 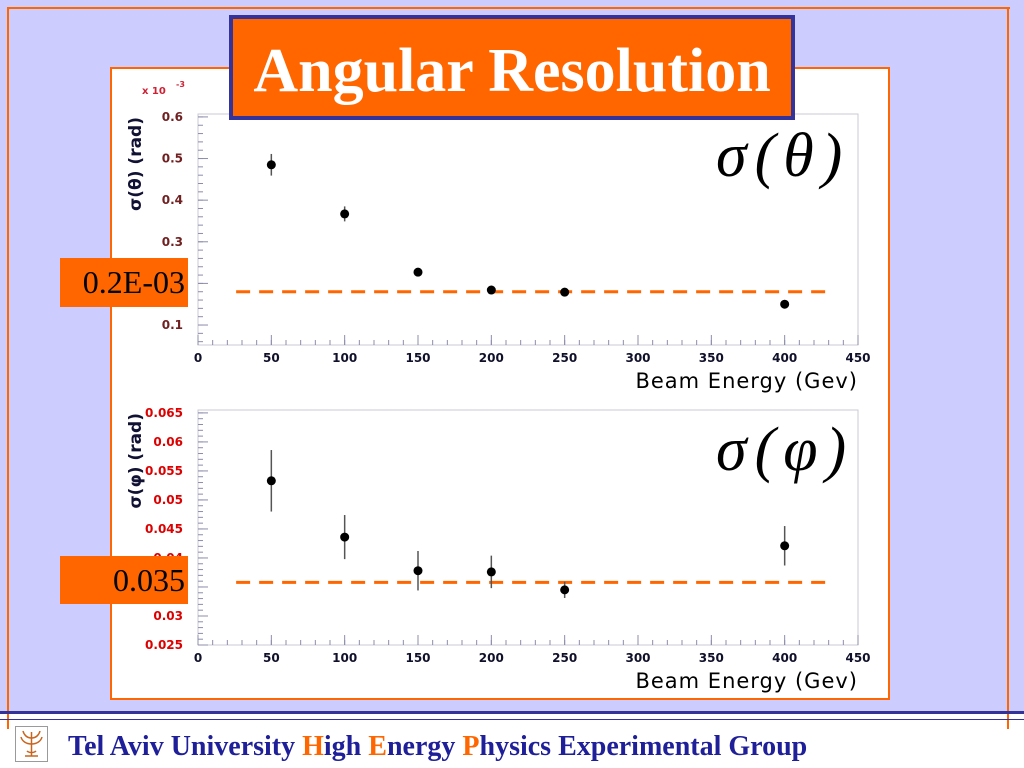 What do you see at coordinates (172, 325) in the screenshot?
I see `y-tick-label: 0.1` at bounding box center [172, 325].